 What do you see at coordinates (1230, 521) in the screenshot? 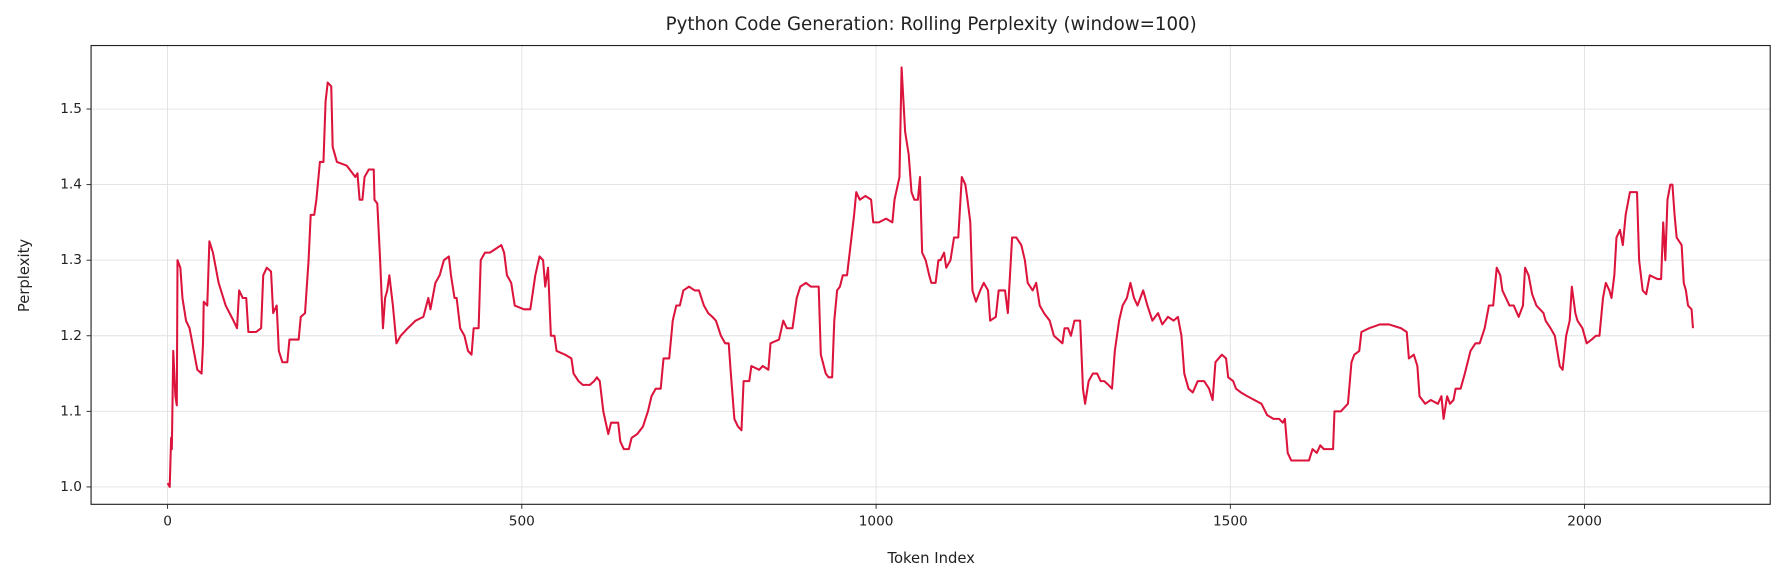
I see `x-tick-label: 1500` at bounding box center [1230, 521].